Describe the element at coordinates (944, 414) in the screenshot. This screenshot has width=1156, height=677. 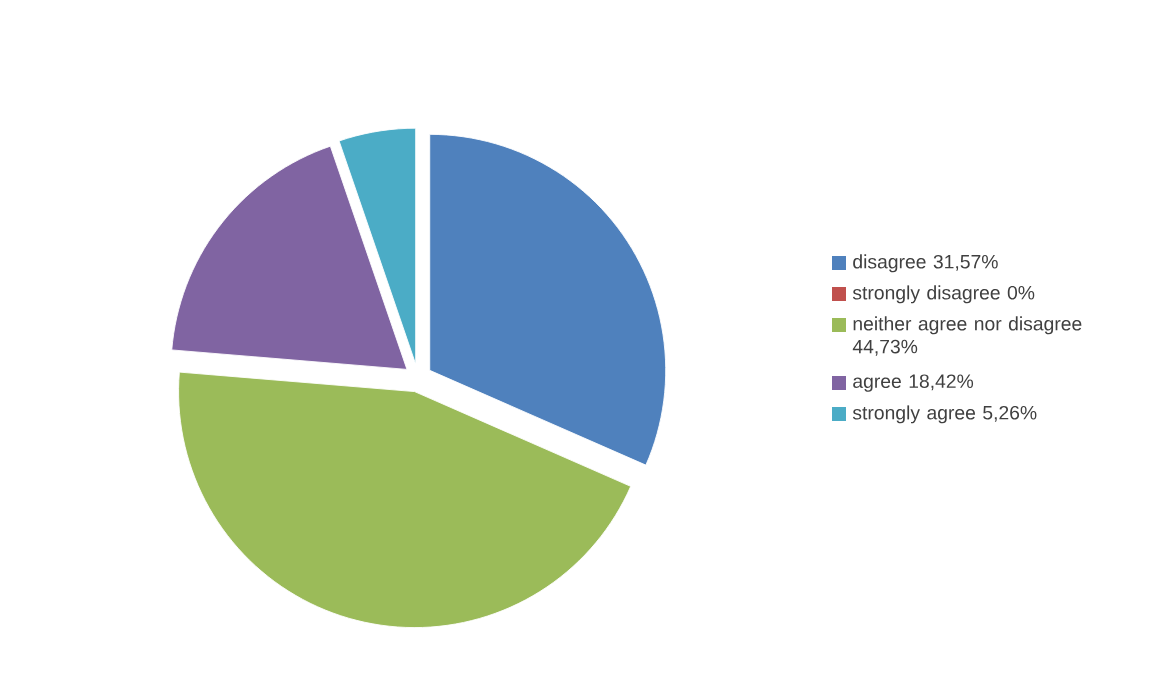
I see `legend-label: strongly agree 5,26%` at that location.